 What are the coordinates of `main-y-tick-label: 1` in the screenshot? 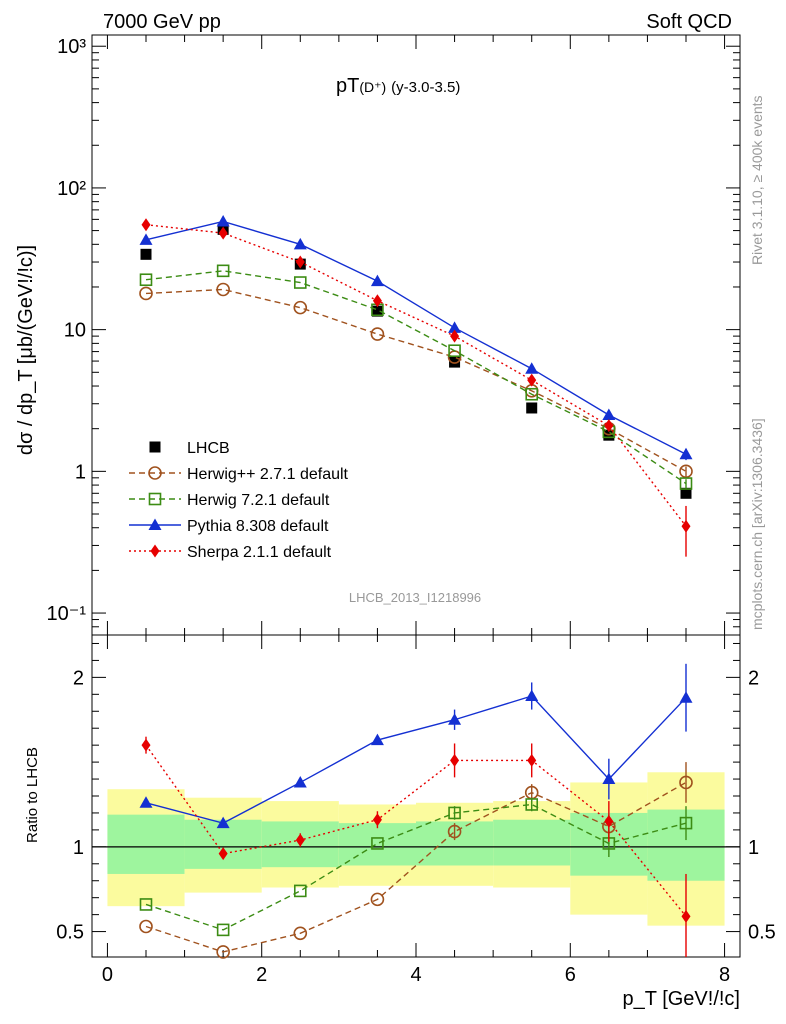 It's located at (80, 472).